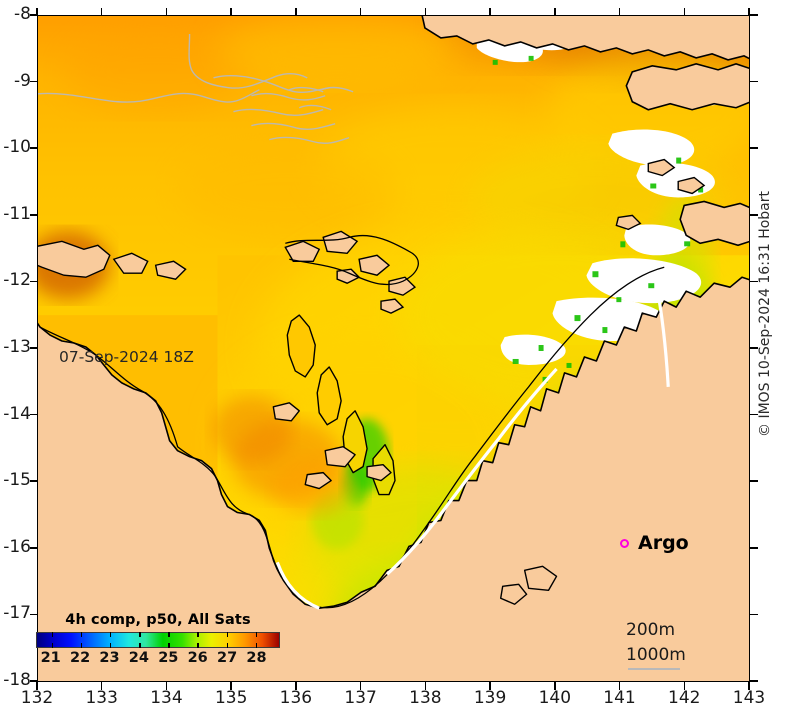 The width and height of the screenshot is (792, 716). Describe the element at coordinates (656, 654) in the screenshot. I see `depth-1000m-label: 1000m` at that location.